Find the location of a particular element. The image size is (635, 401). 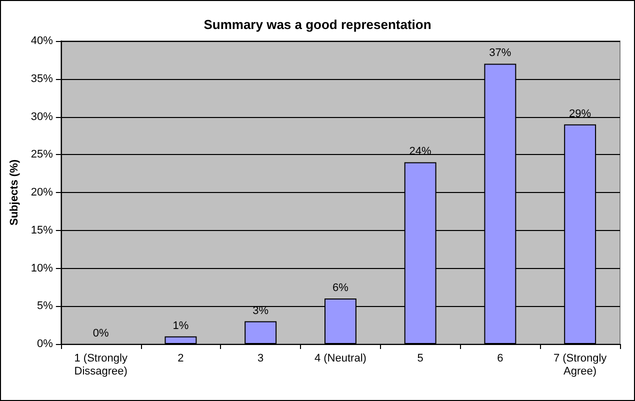

data-label: 6% is located at coordinates (340, 288).